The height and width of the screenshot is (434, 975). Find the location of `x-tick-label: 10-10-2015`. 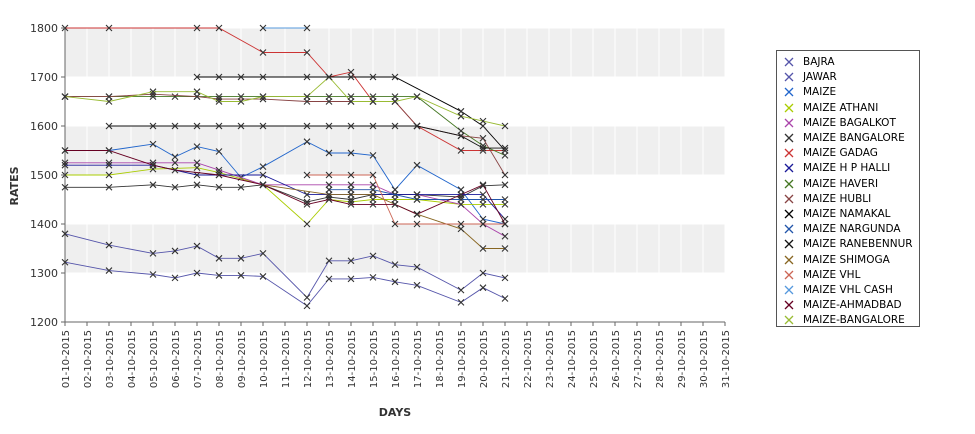

x-tick-label: 10-10-2015 is located at coordinates (264, 359).